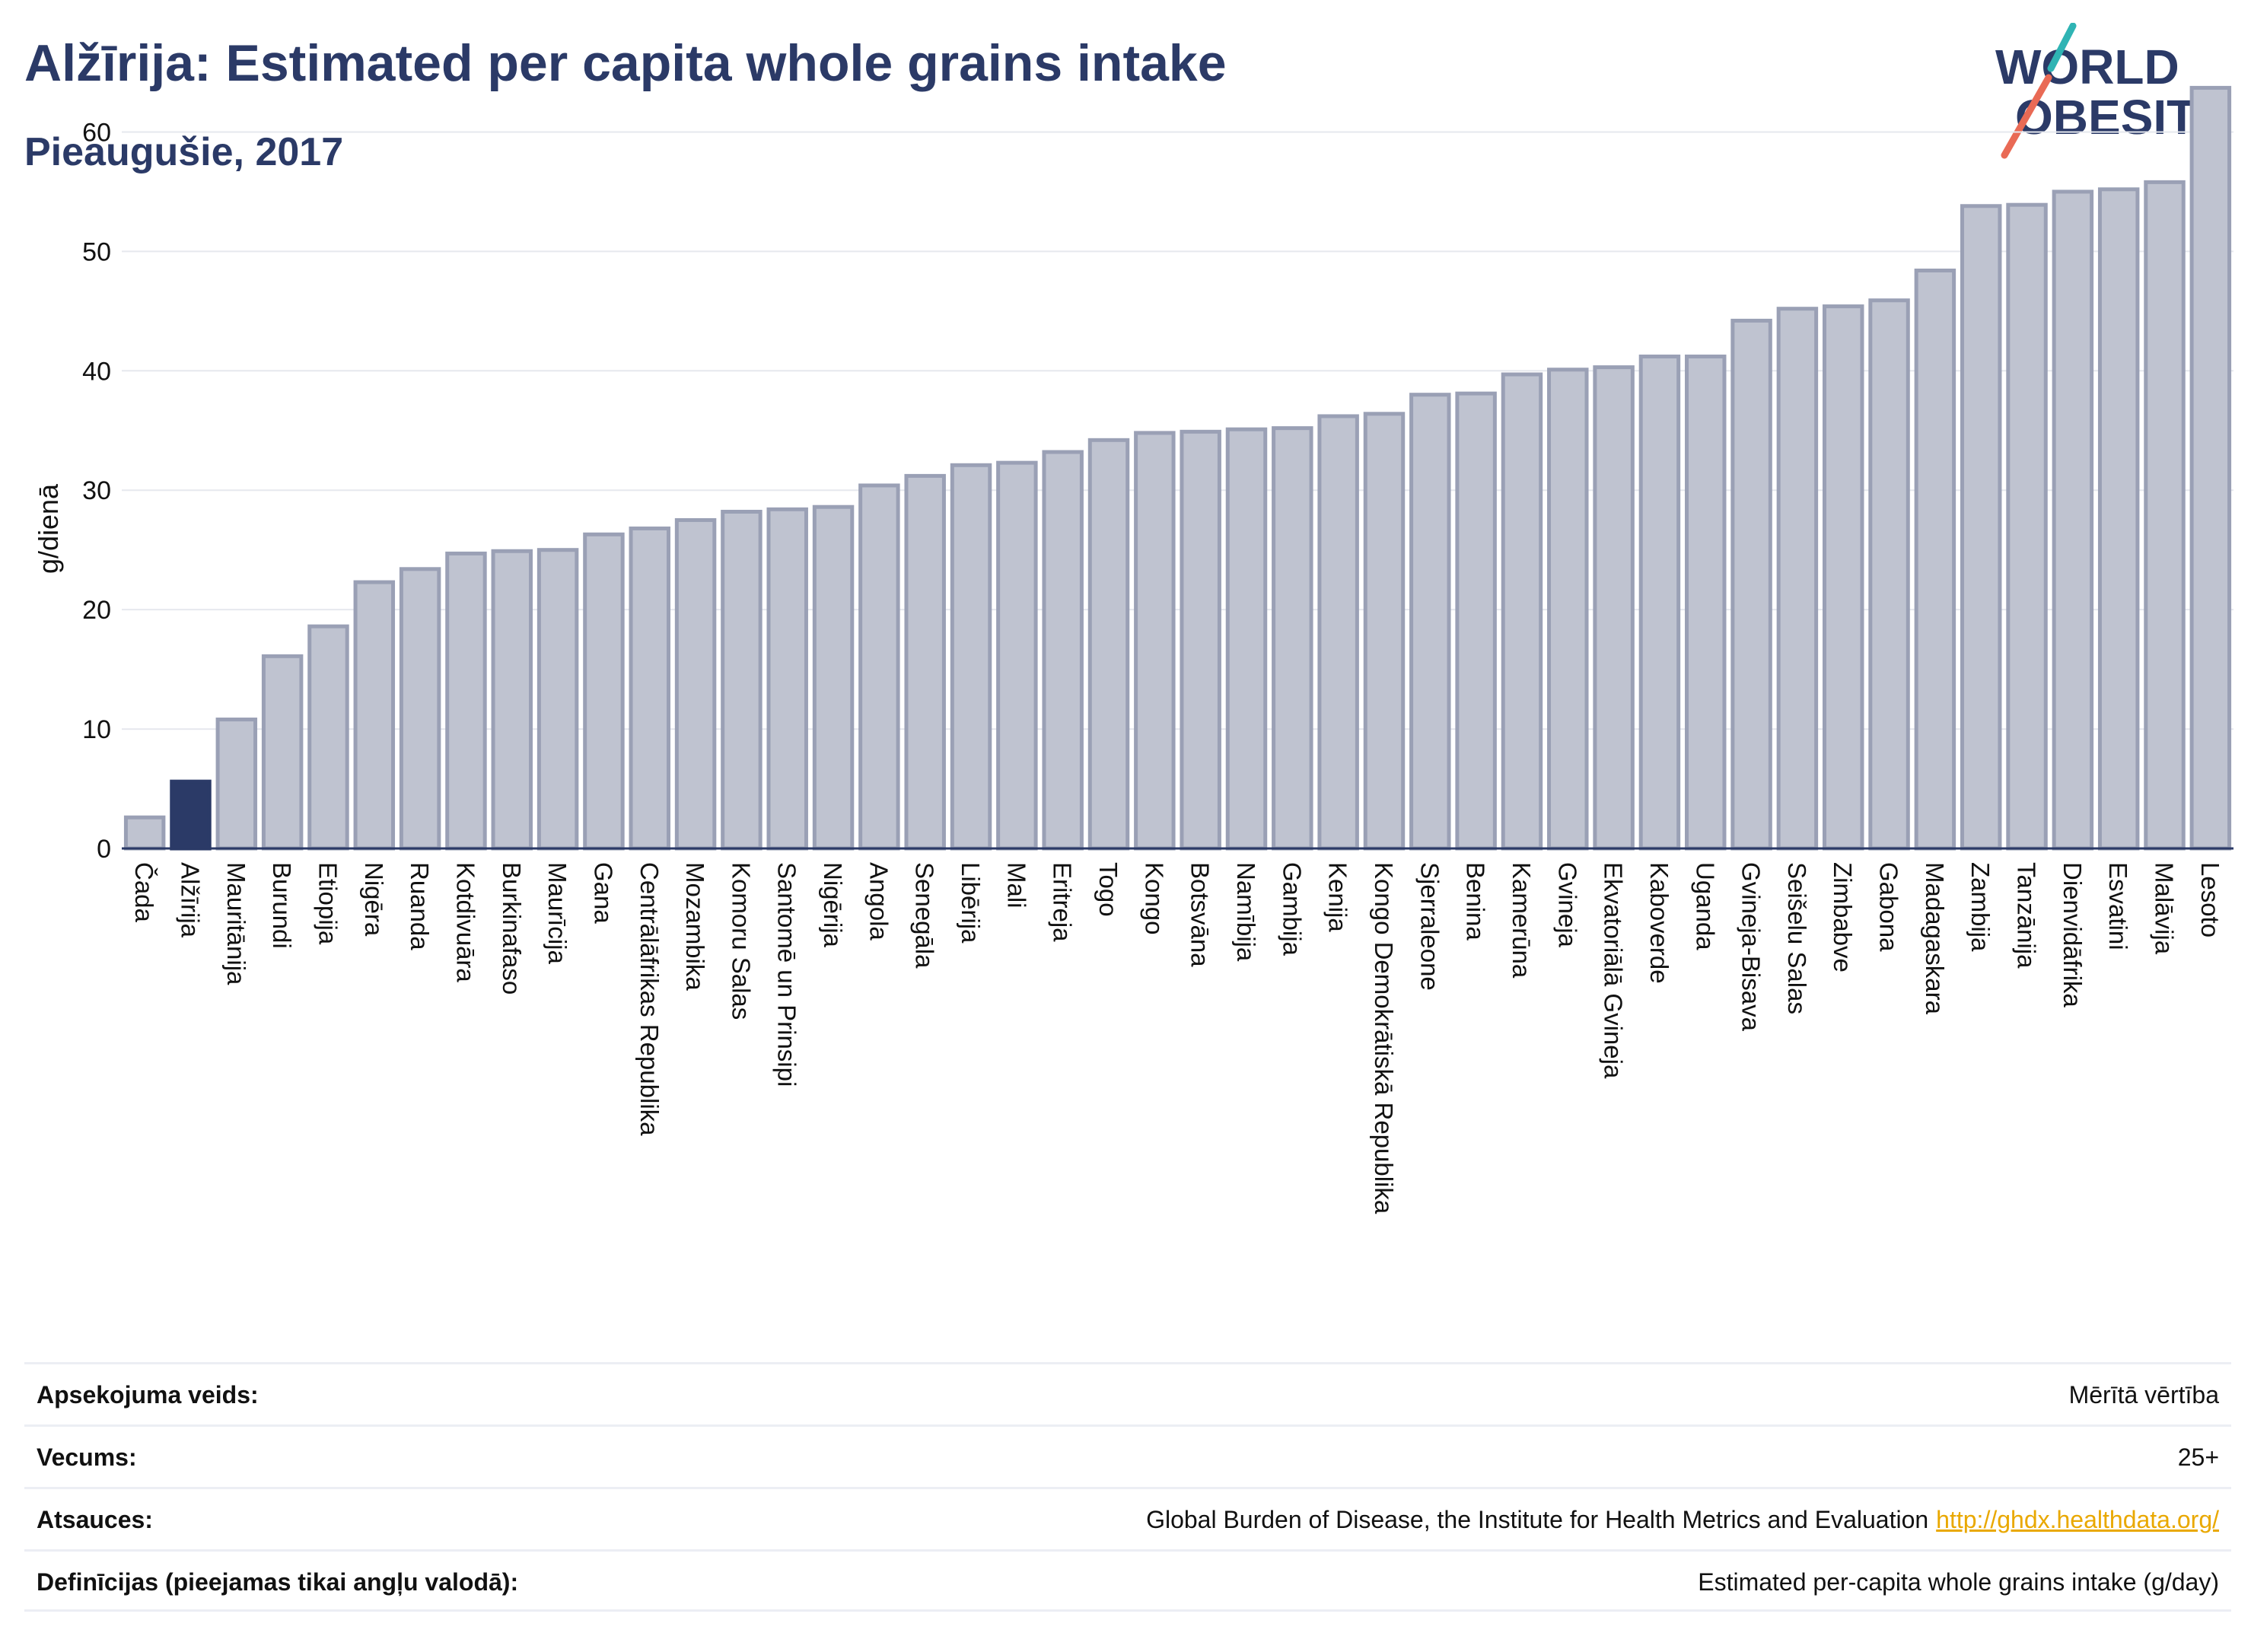 The image size is (2251, 1652). What do you see at coordinates (1108, 889) in the screenshot?
I see `x-tick-label: Togo` at bounding box center [1108, 889].